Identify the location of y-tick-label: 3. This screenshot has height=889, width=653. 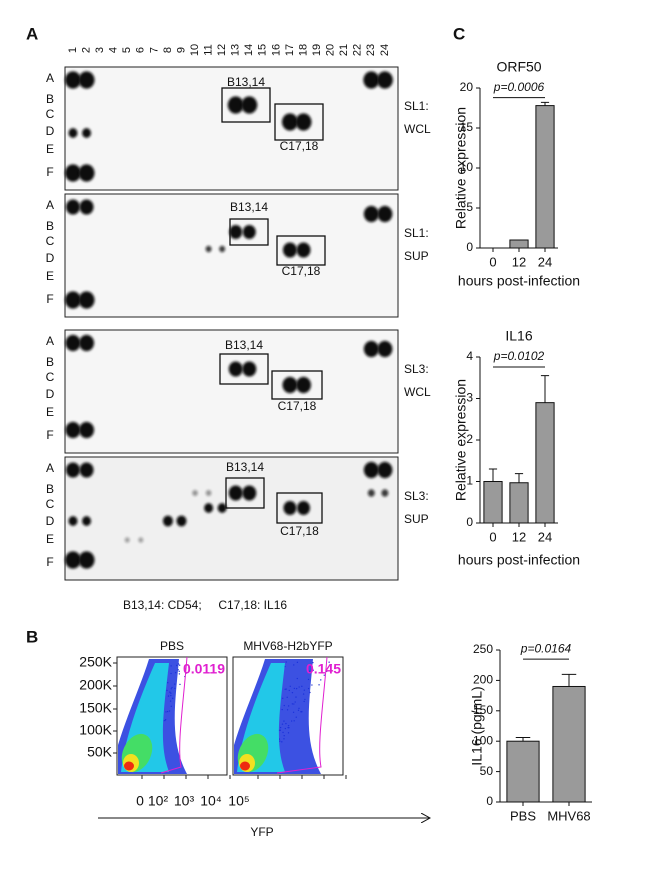
(469, 398).